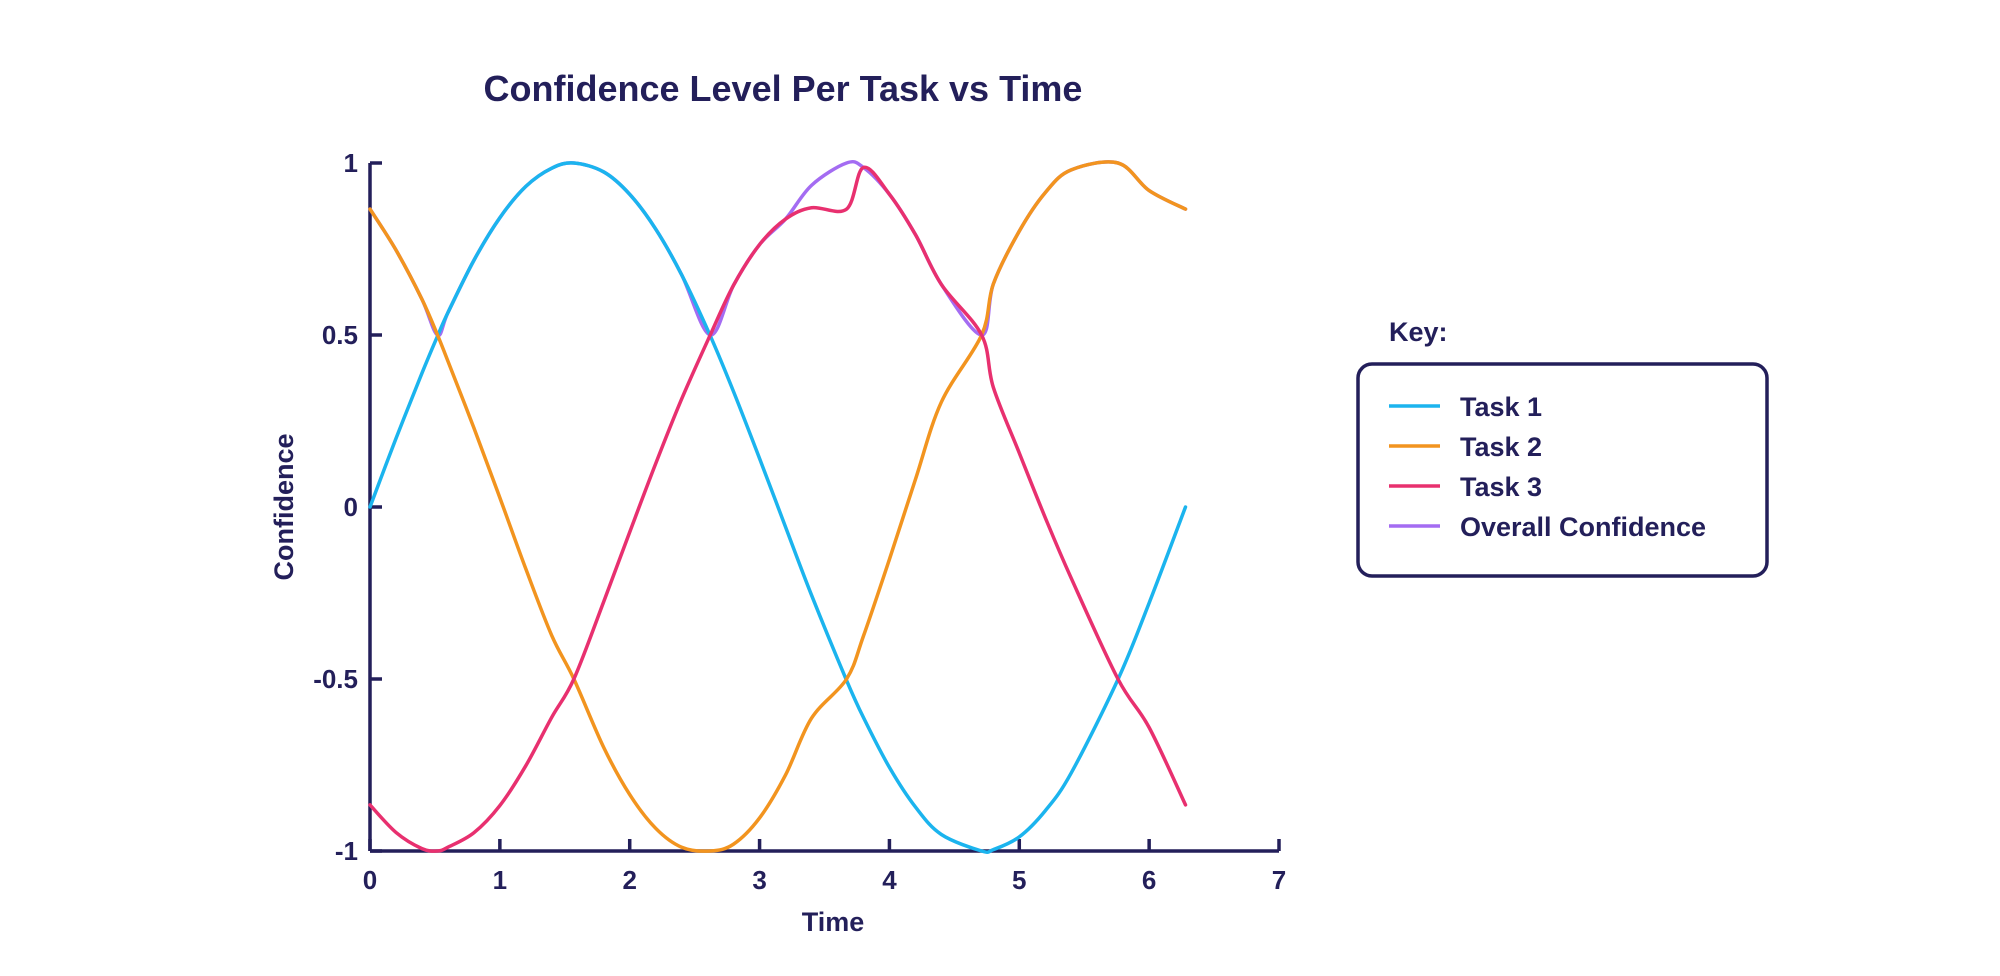  What do you see at coordinates (1547, 467) in the screenshot?
I see `legend-items: Task 1 Task 2 Task 3 Overall Confidence` at bounding box center [1547, 467].